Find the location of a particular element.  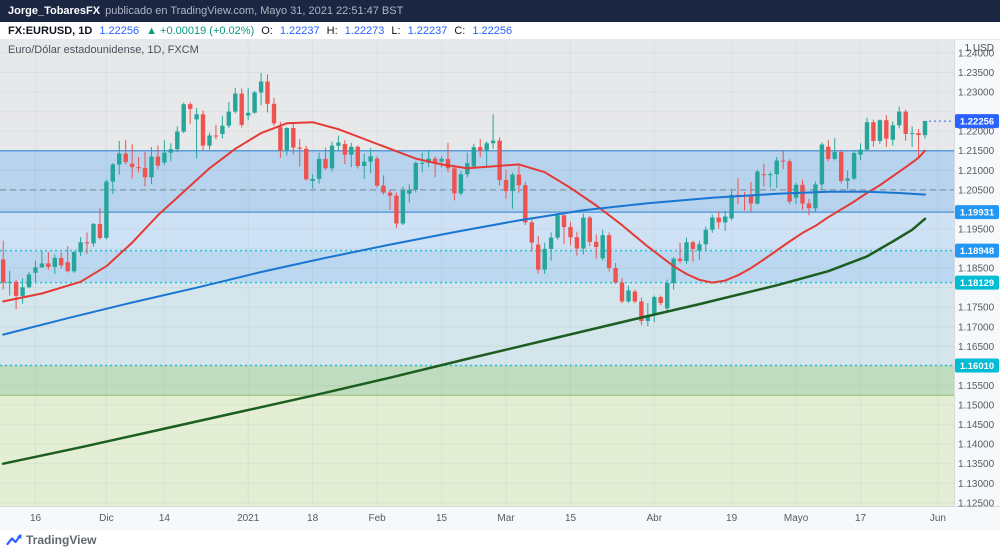

svg-text: 2021 is located at coordinates (248, 518).